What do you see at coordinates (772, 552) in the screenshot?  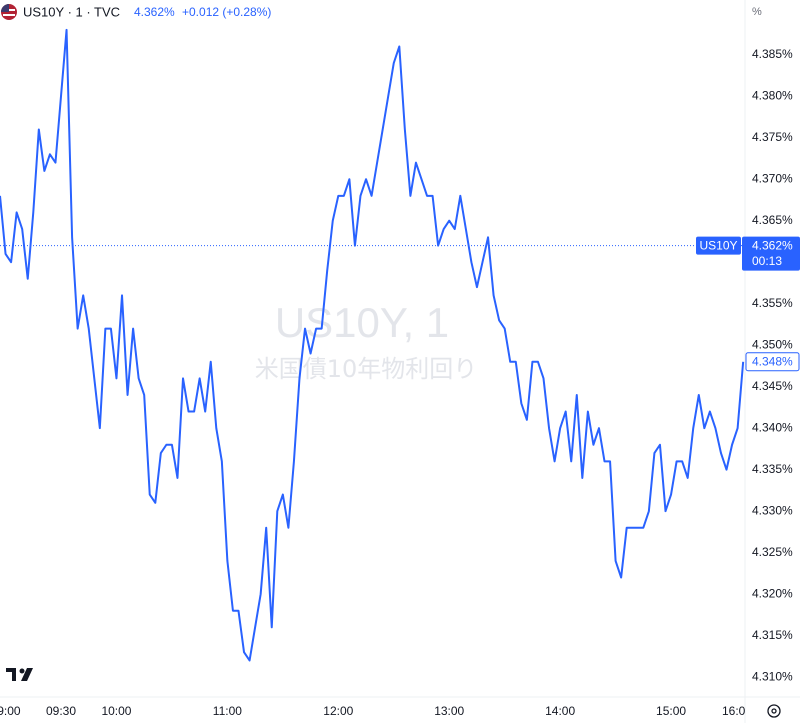 I see `y-tick-label: 4.325%` at bounding box center [772, 552].